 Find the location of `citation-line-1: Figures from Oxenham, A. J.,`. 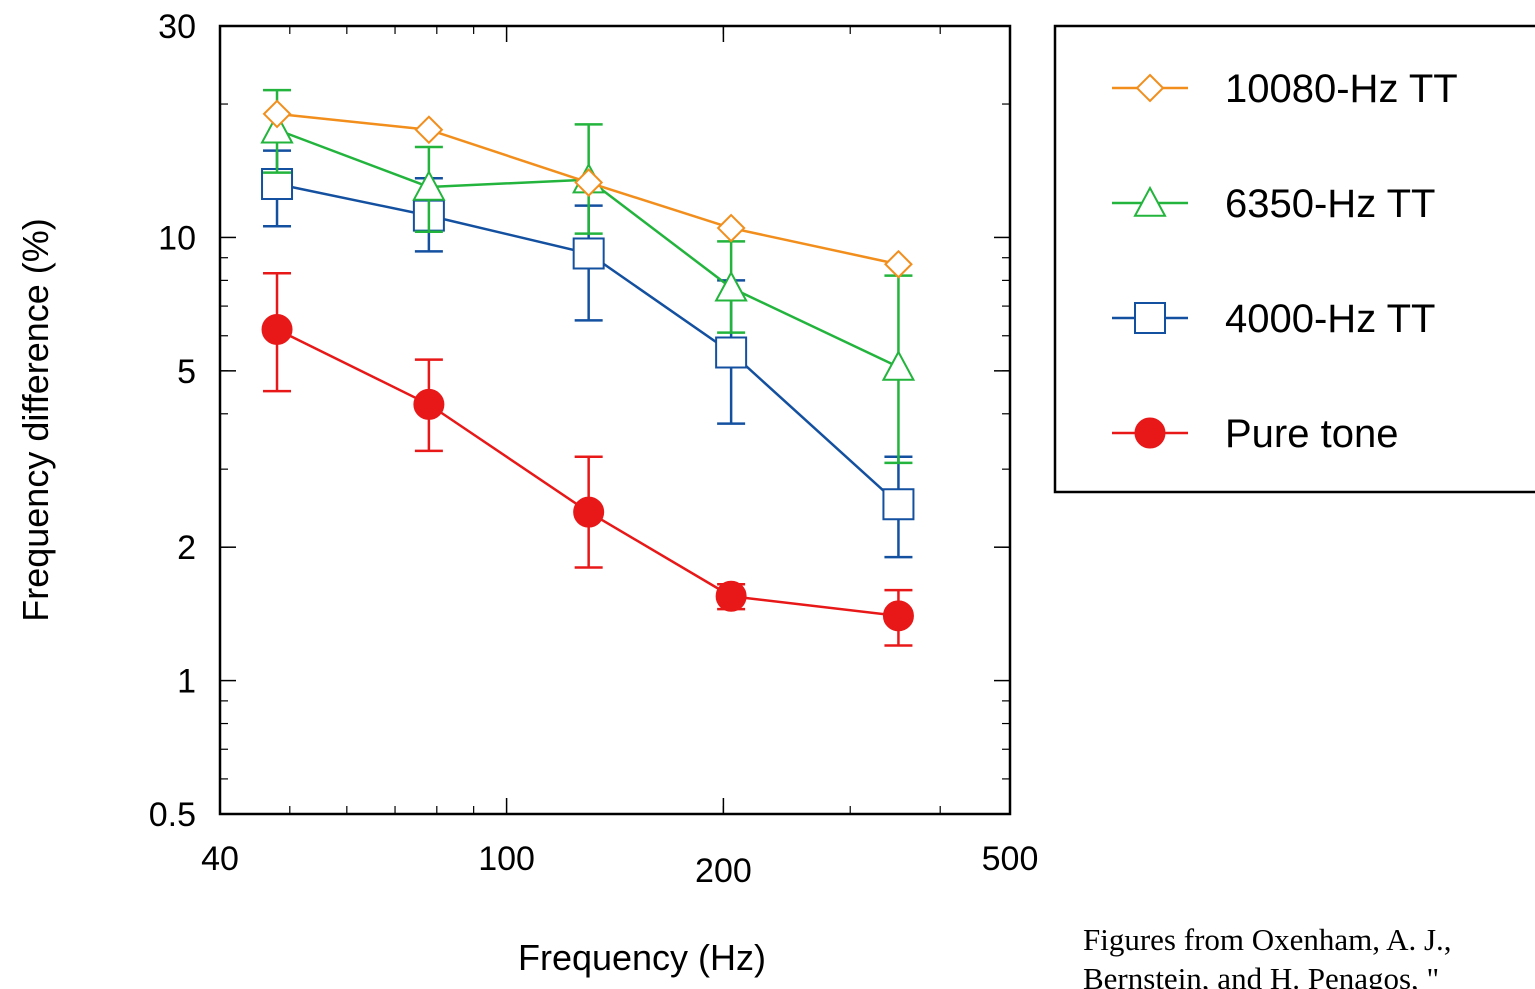

citation-line-1: Figures from Oxenham, A. J., is located at coordinates (1267, 939).